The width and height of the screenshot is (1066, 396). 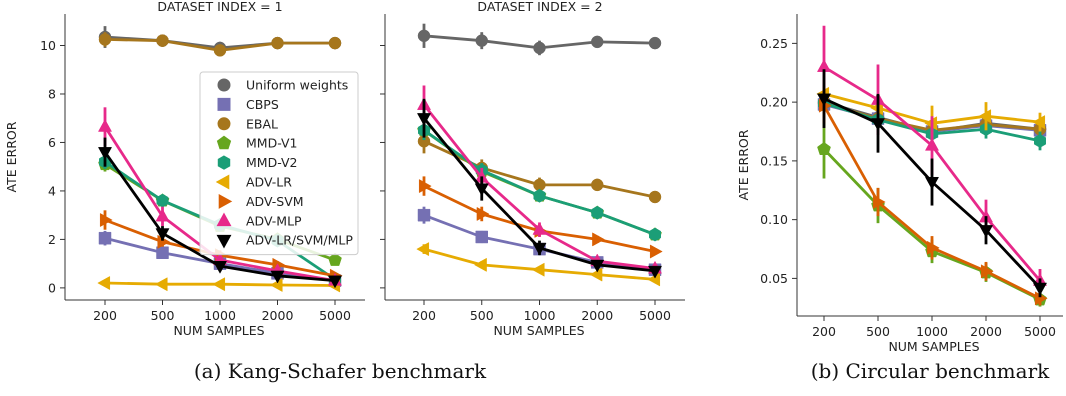 What do you see at coordinates (275, 201) in the screenshot?
I see `legend-label: ADV-SVM` at bounding box center [275, 201].